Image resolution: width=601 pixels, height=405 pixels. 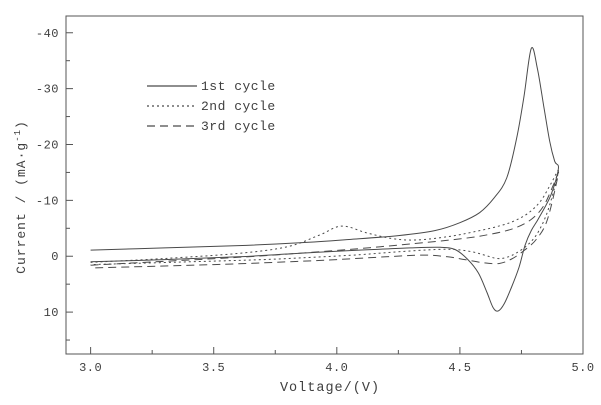 I want to click on y-tick-label: 10, so click(x=51, y=313).